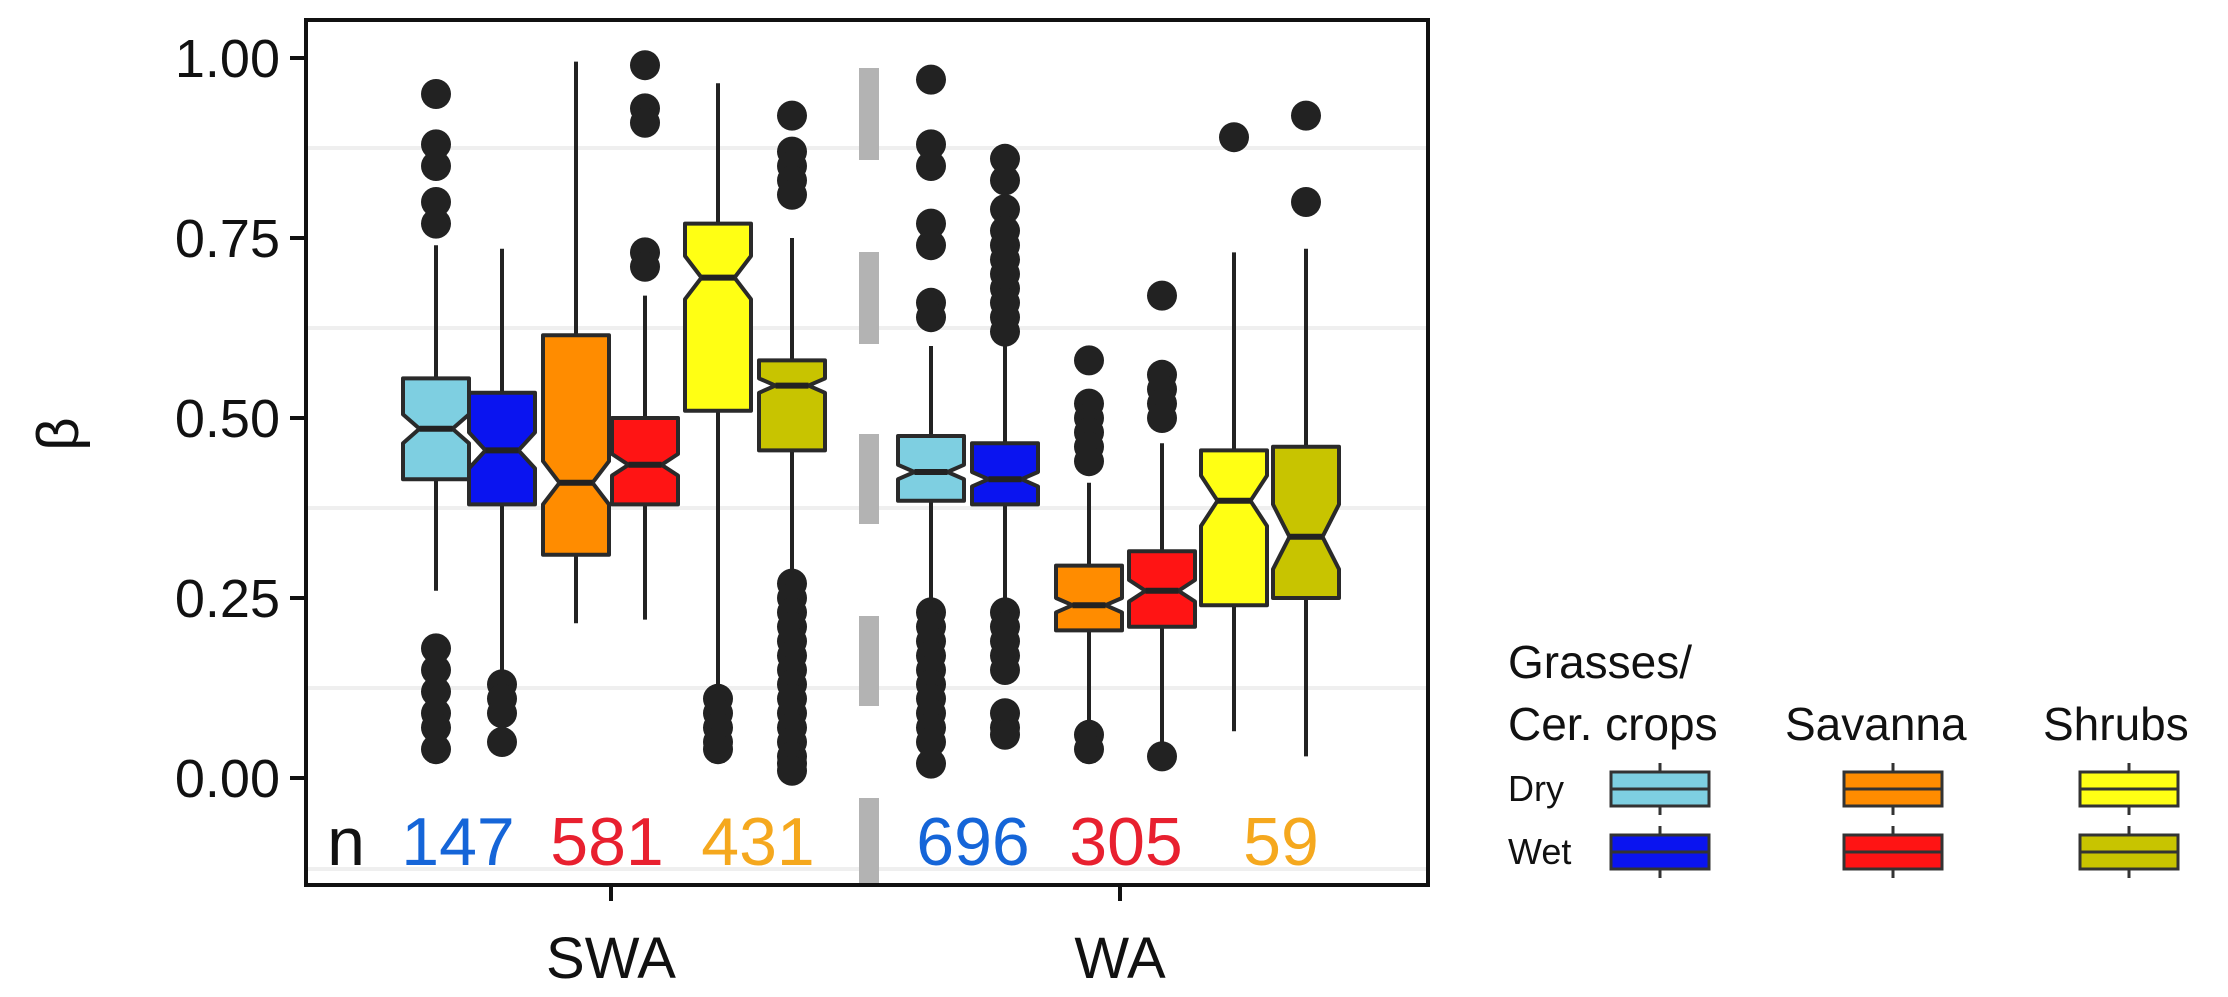 This screenshot has width=2228, height=997. I want to click on count-prefix: n, so click(346, 842).